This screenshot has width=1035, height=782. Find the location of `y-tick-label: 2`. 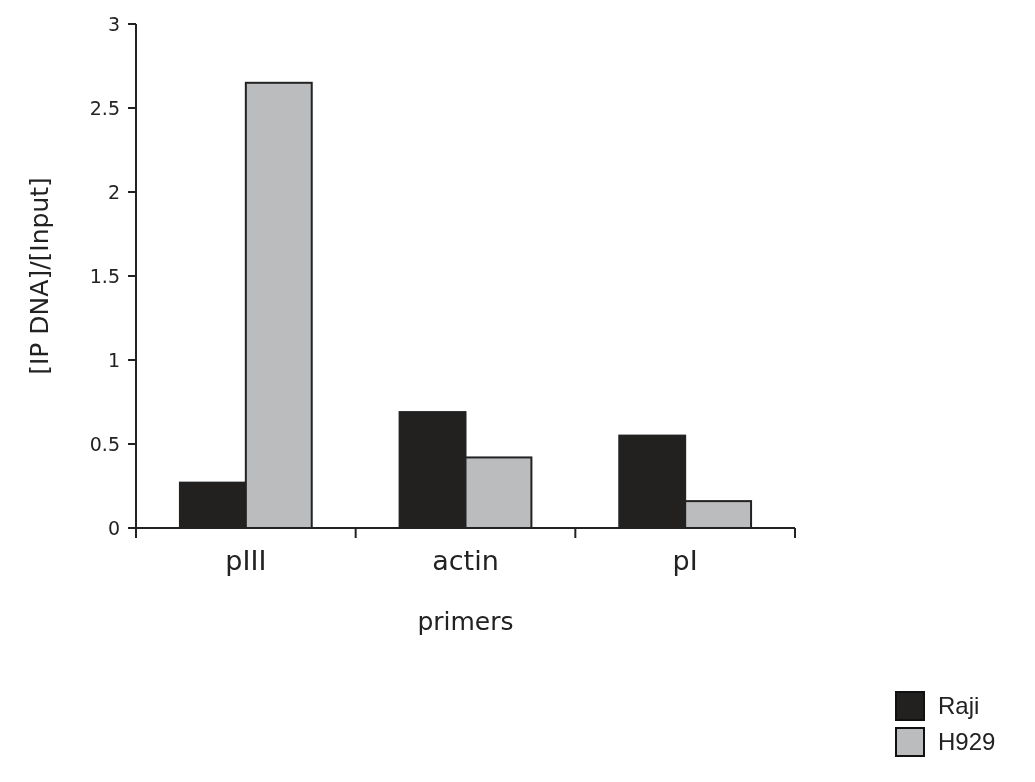

y-tick-label: 2 is located at coordinates (113, 191).